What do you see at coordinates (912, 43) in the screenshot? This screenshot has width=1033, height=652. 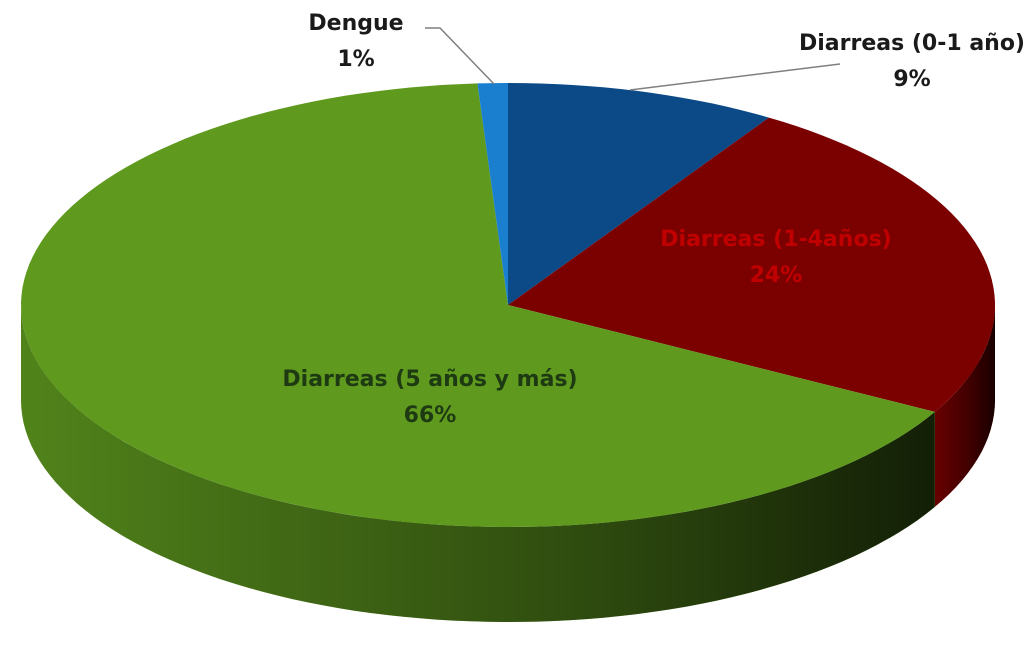 I see `category-label: Diarreas (0-1 año)` at bounding box center [912, 43].